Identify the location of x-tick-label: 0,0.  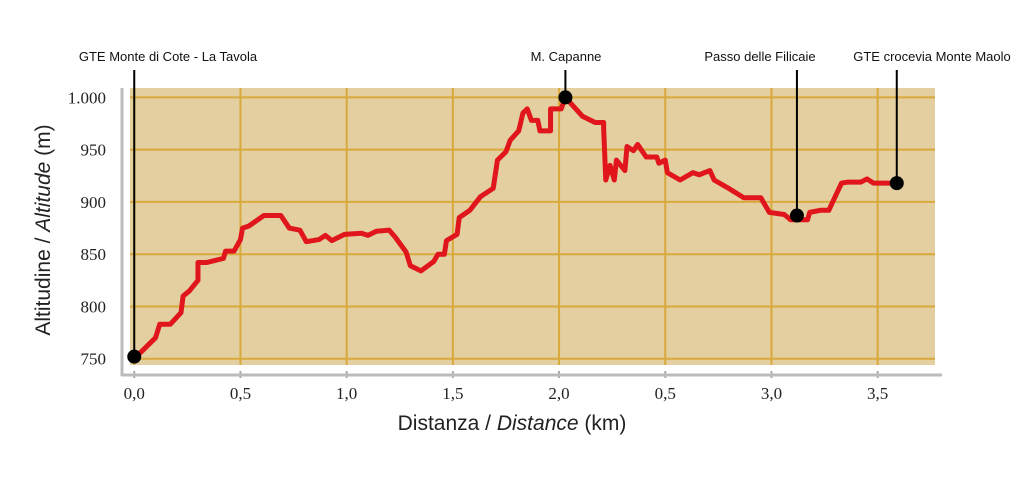
(134, 393).